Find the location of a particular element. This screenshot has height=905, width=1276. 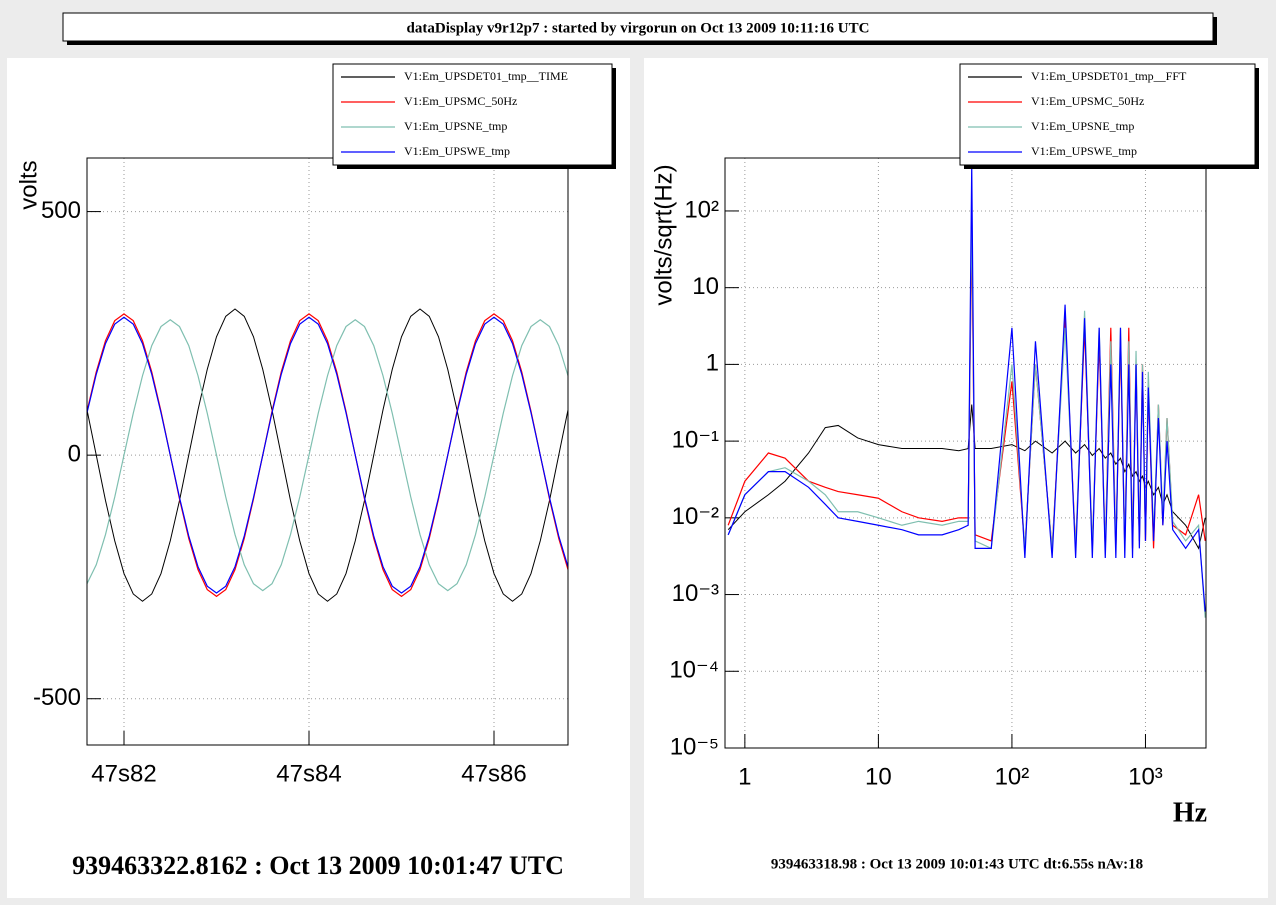

header-box is located at coordinates (638, 27).